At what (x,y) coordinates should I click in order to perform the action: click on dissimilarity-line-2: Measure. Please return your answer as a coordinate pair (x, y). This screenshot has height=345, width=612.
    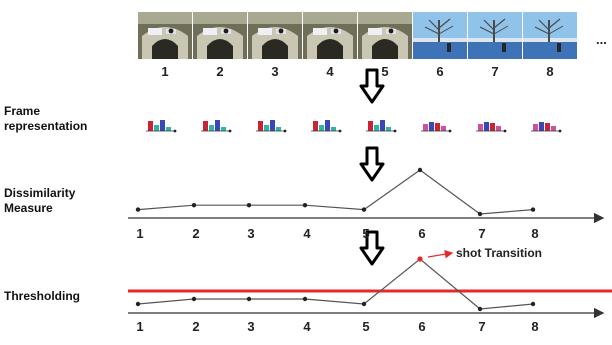
    Looking at the image, I should click on (28, 208).